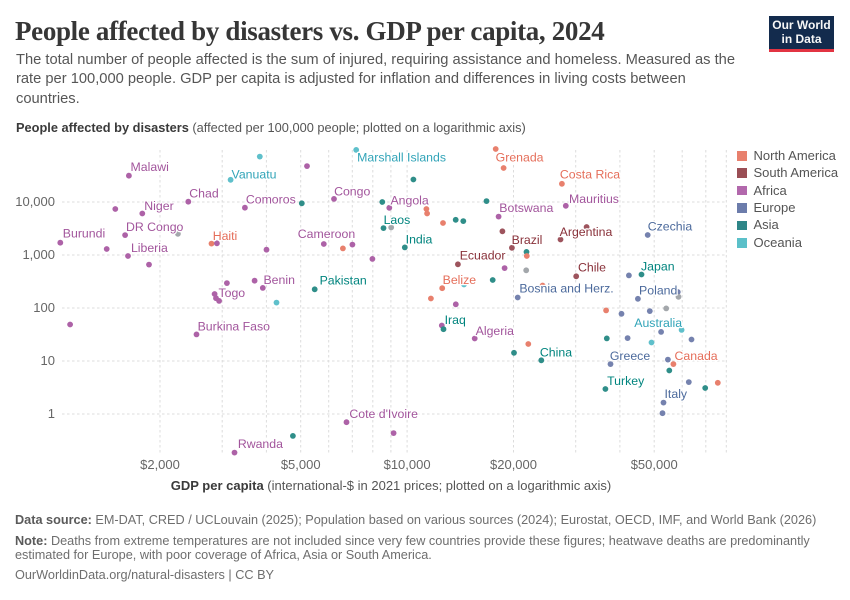 The height and width of the screenshot is (600, 850). I want to click on svg-text: Greece, so click(630, 356).